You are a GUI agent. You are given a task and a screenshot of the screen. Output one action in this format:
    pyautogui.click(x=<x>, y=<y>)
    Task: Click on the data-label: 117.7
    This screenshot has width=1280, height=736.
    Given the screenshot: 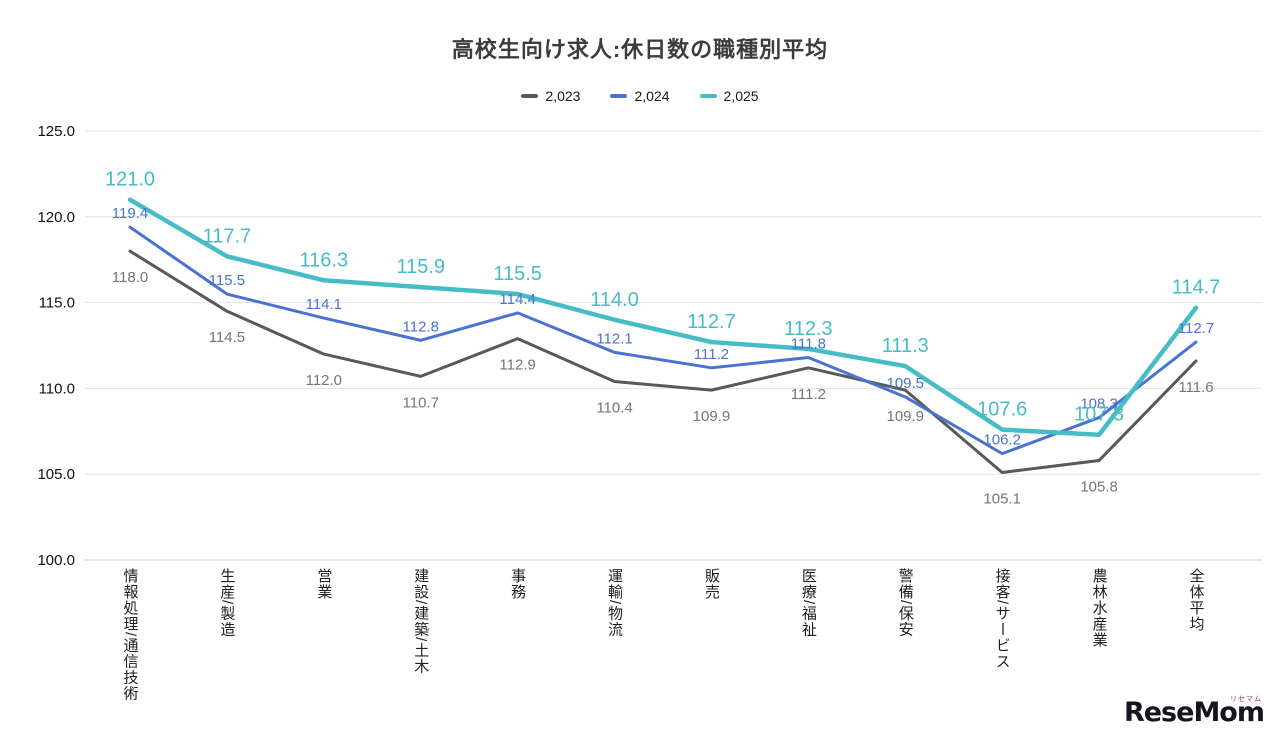 What is the action you would take?
    pyautogui.click(x=227, y=236)
    